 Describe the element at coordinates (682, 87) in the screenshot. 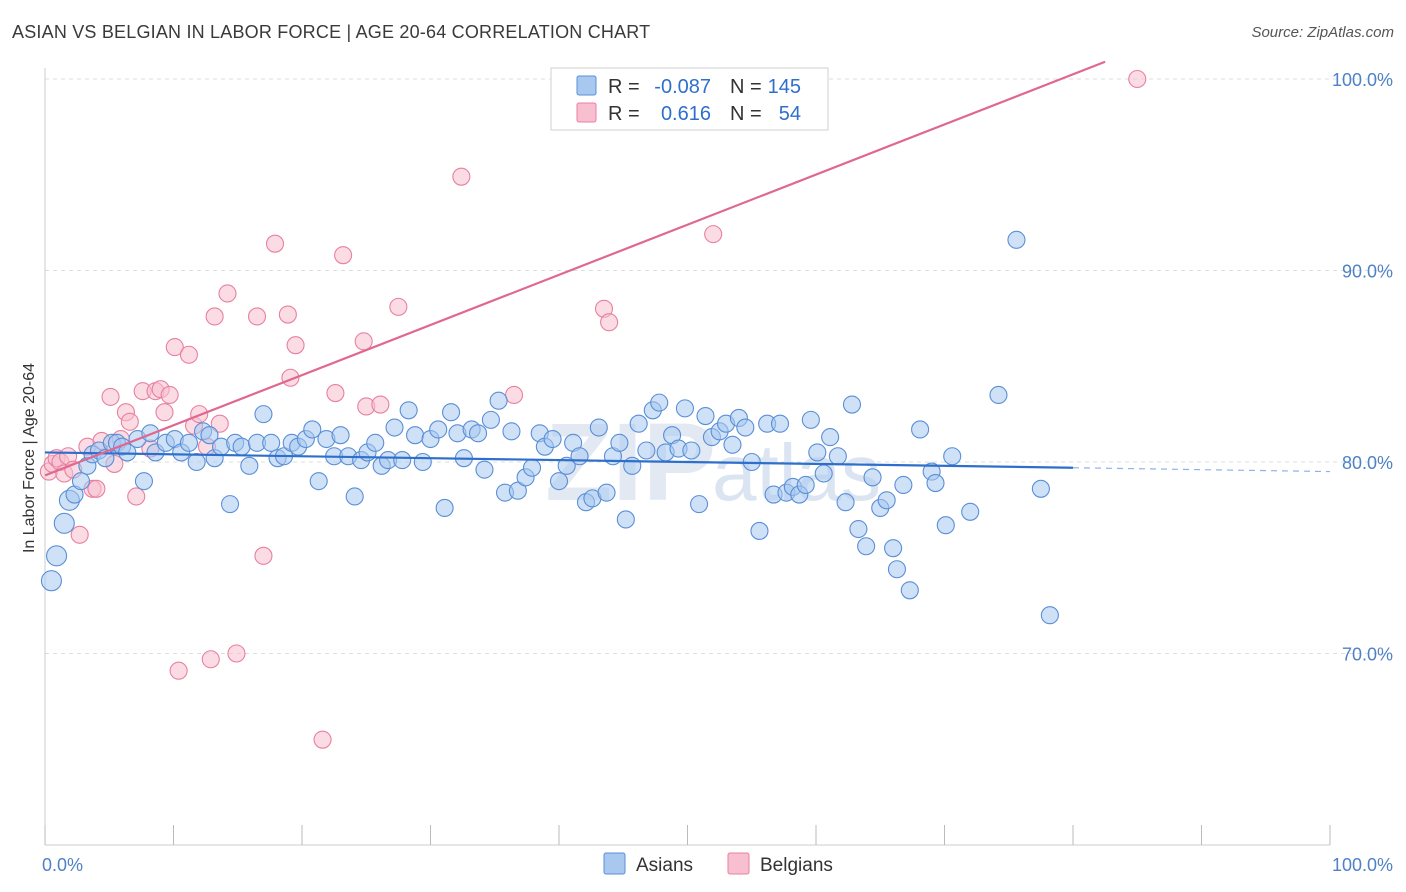

I see `legend-r-value-1: -0.087` at that location.